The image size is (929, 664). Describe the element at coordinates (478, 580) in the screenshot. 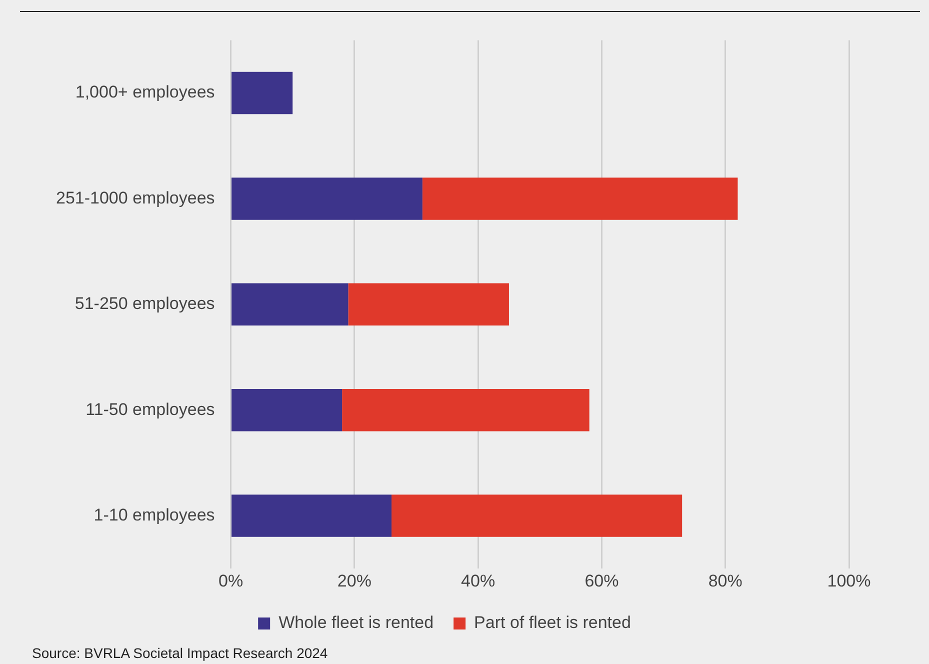

I see `x-tick-label: 40%` at that location.